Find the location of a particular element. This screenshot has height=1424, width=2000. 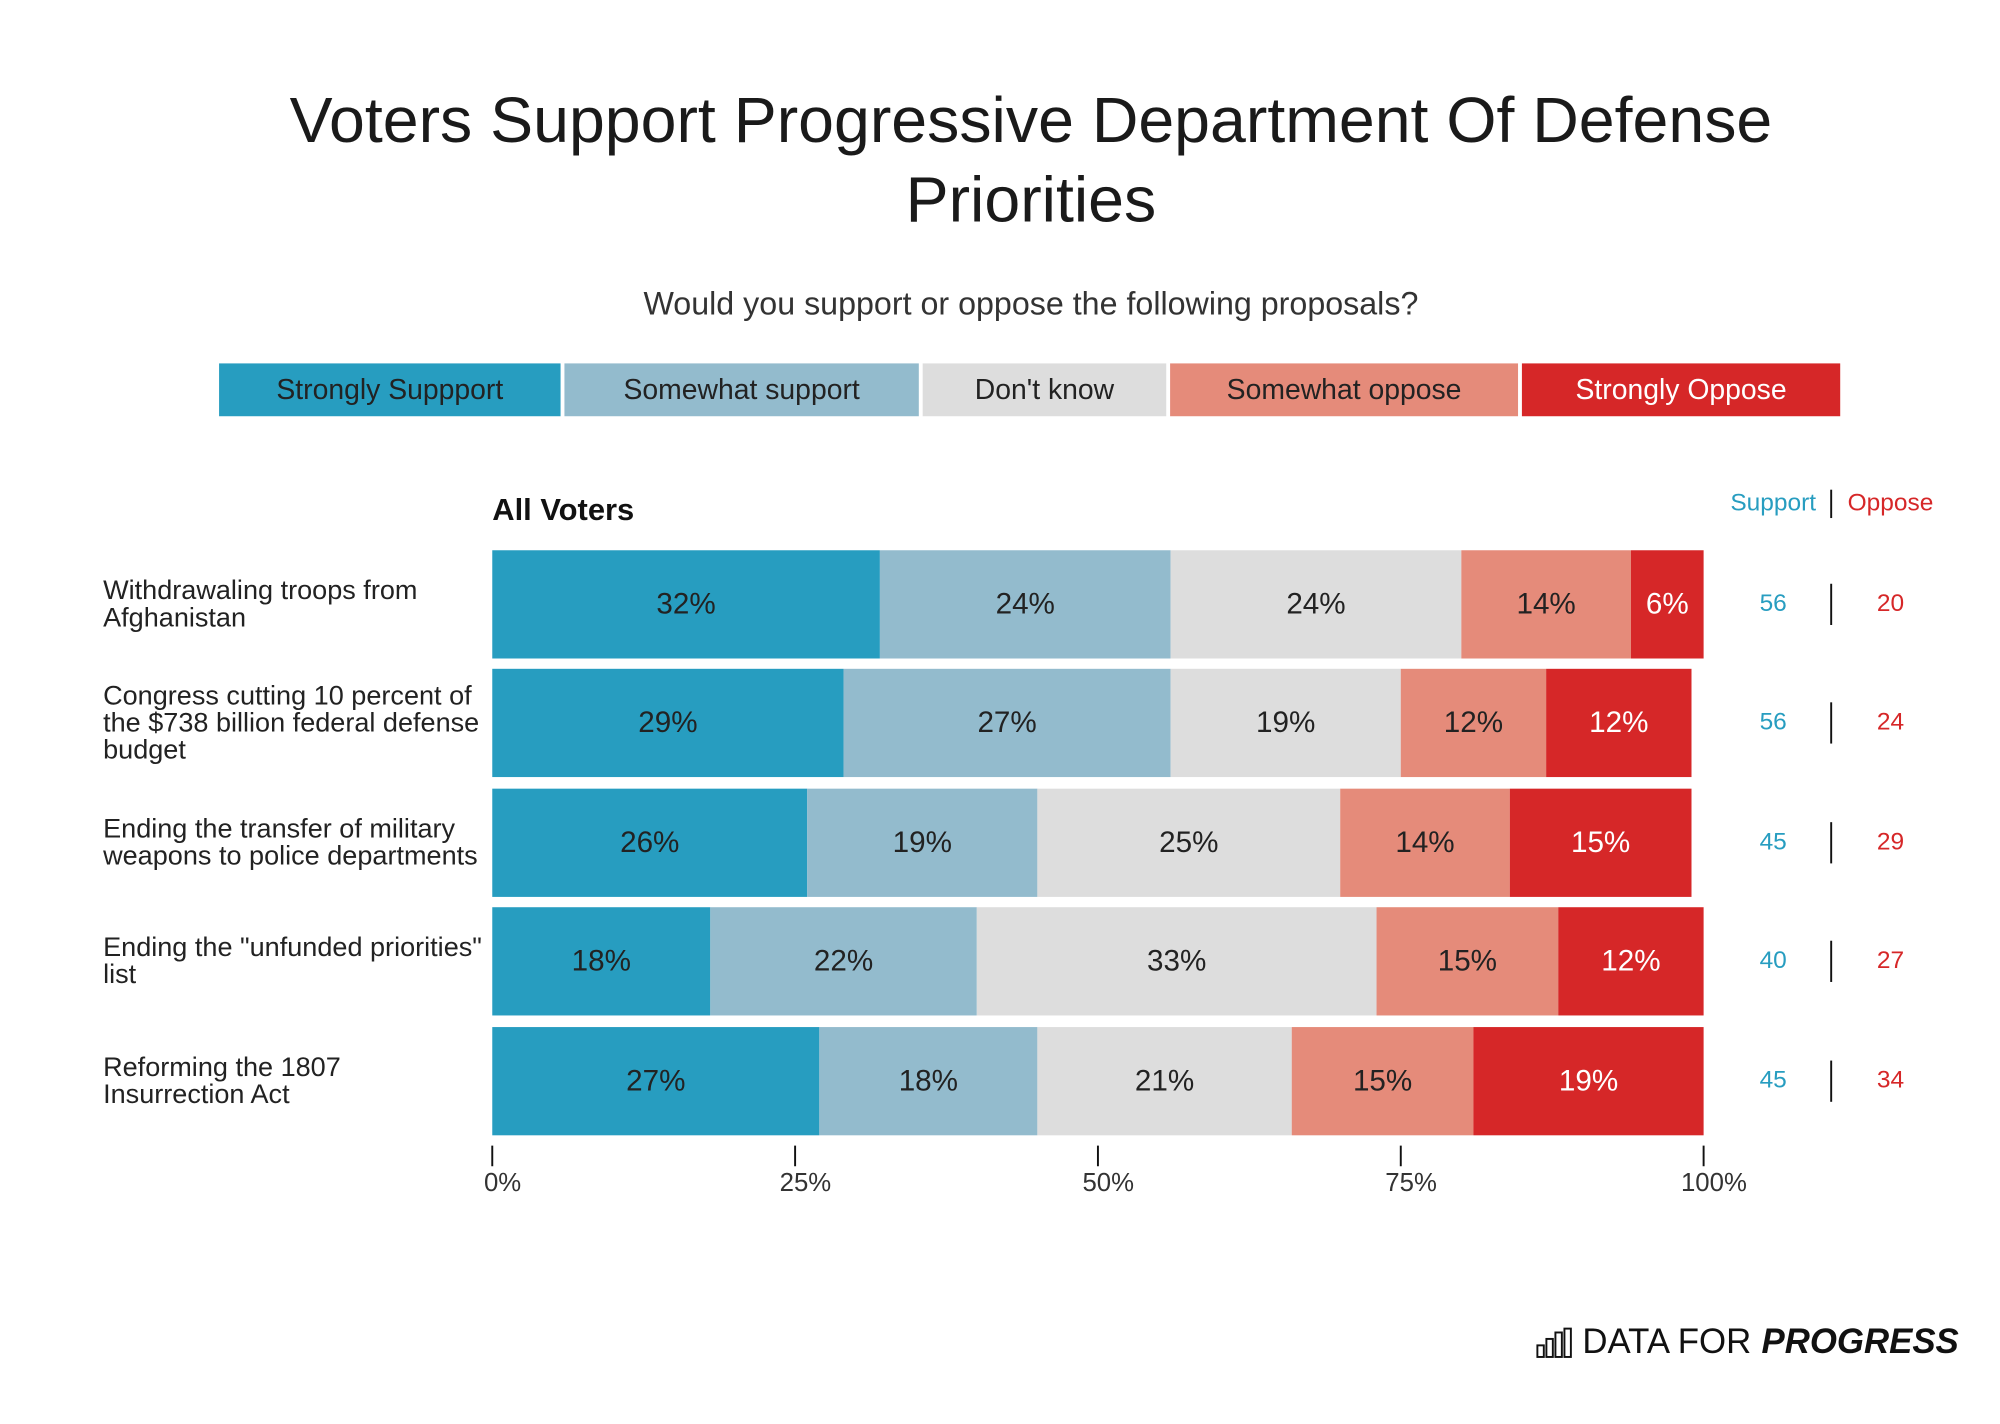

value-label: 21% is located at coordinates (1164, 1080).